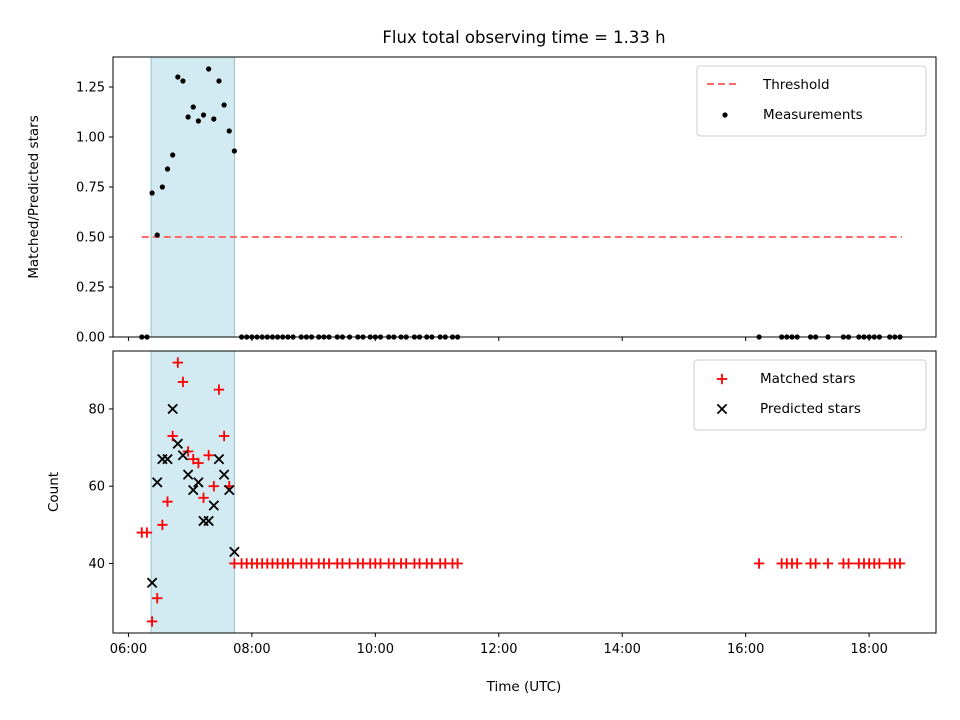 This screenshot has width=960, height=720. Describe the element at coordinates (96, 487) in the screenshot. I see `y-tick-label: 60` at that location.